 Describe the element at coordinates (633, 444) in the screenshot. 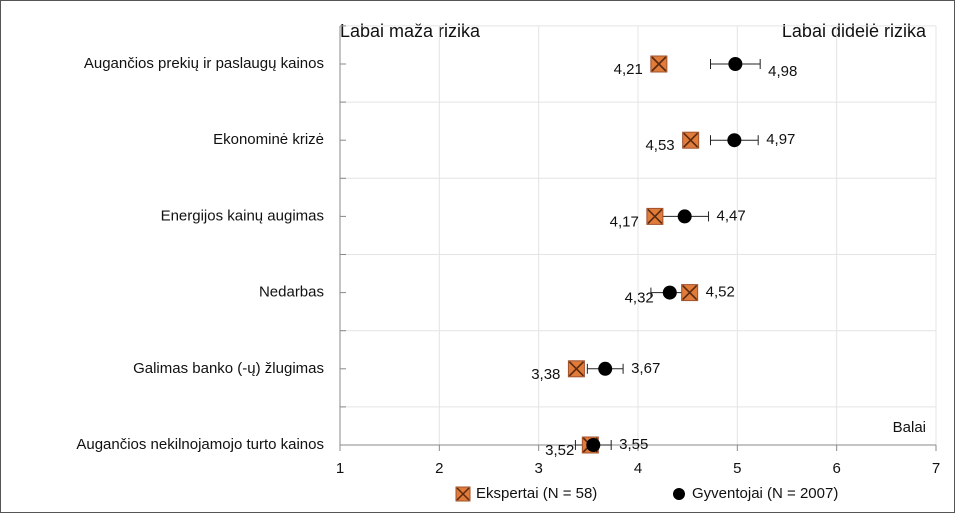

I see `value-label: 3,55` at that location.